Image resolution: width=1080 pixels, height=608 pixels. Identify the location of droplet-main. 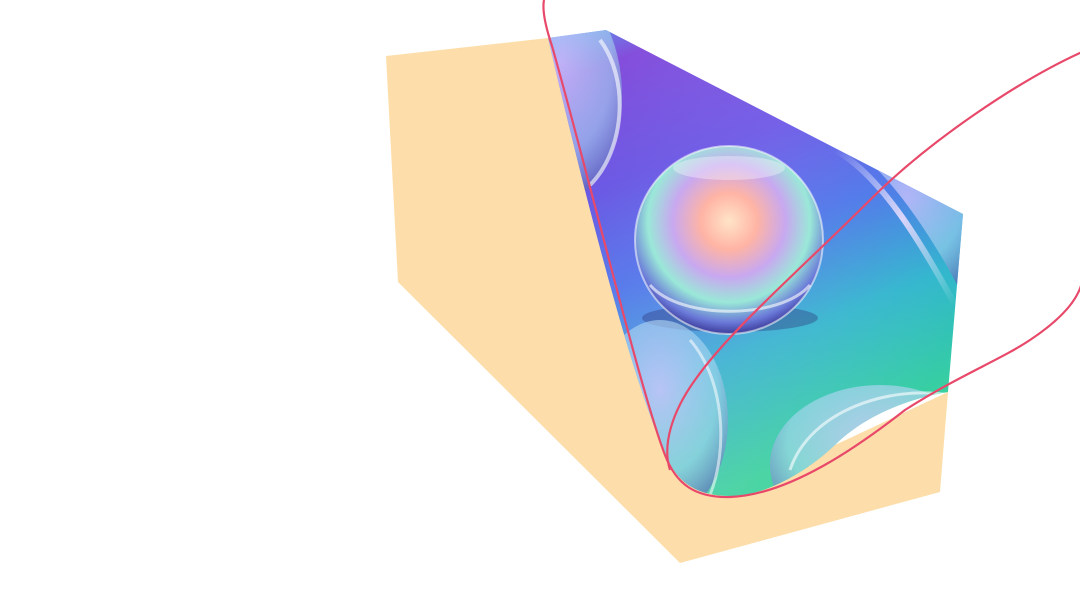
(729, 240).